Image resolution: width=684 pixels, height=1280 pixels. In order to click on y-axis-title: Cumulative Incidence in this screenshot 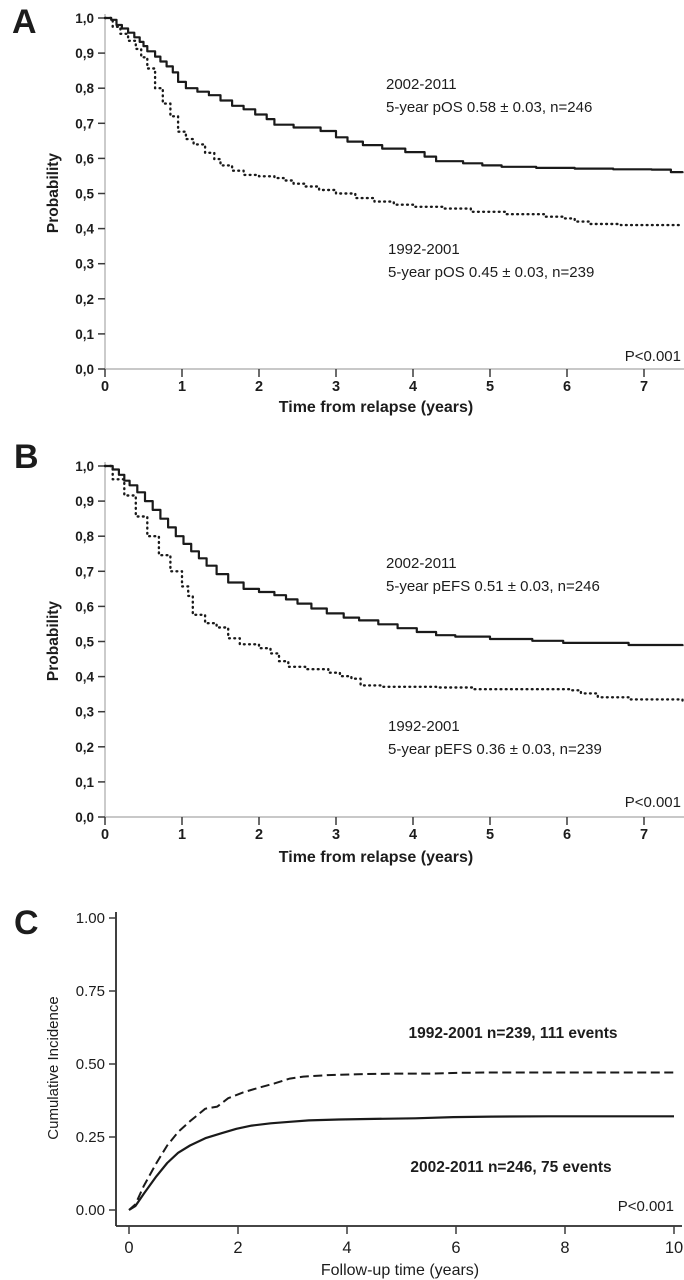, I will do `click(53, 1067)`.